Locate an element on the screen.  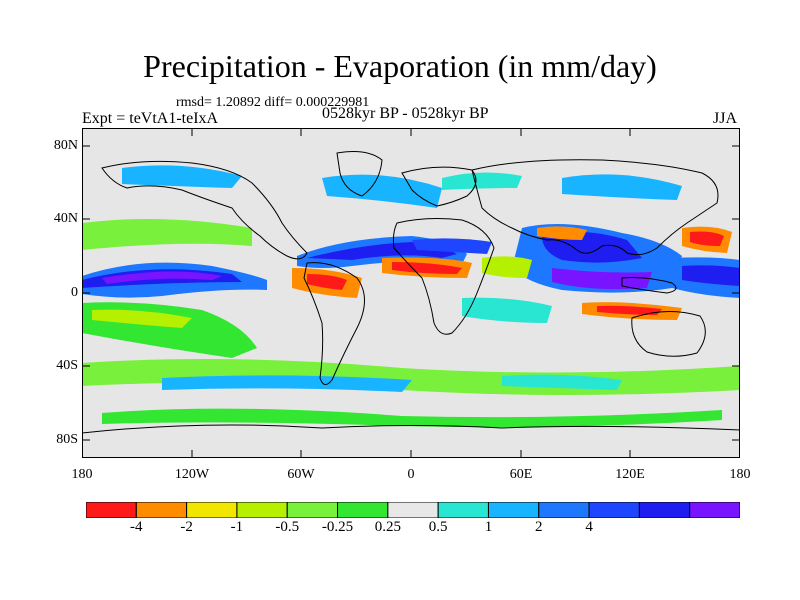
colorbar-label-1: -2 is located at coordinates (186, 527).